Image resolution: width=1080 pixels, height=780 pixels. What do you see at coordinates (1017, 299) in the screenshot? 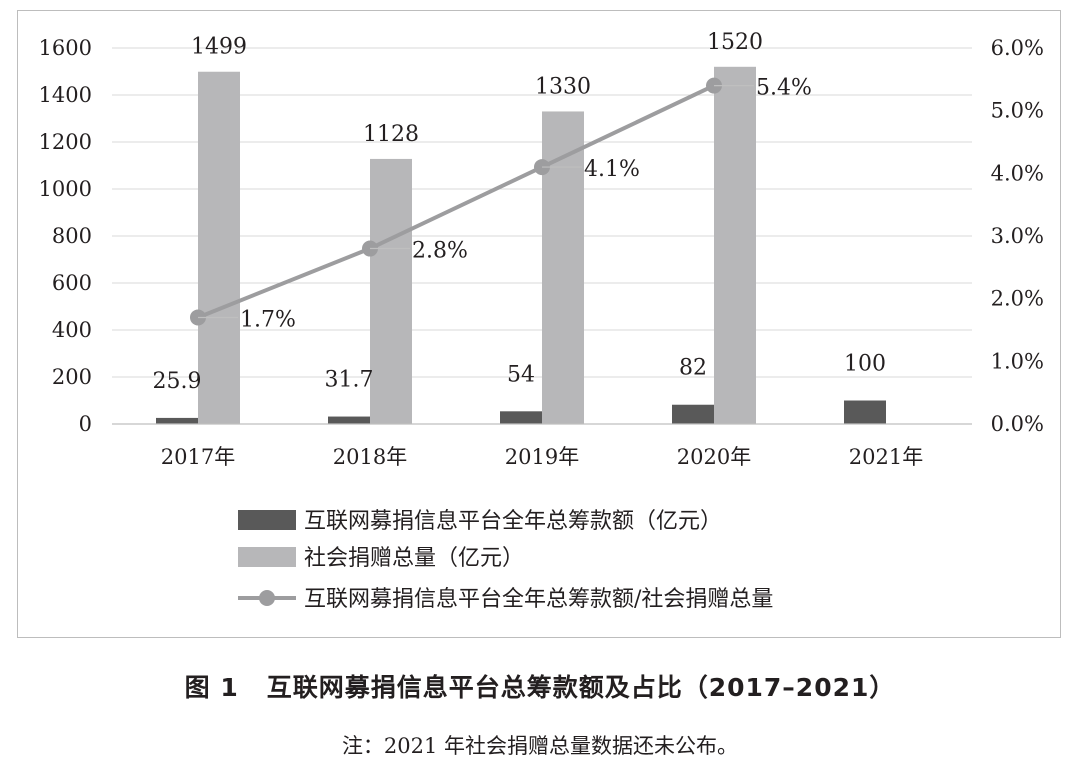
I see `right-tick-label: 2.0%` at bounding box center [1017, 299].